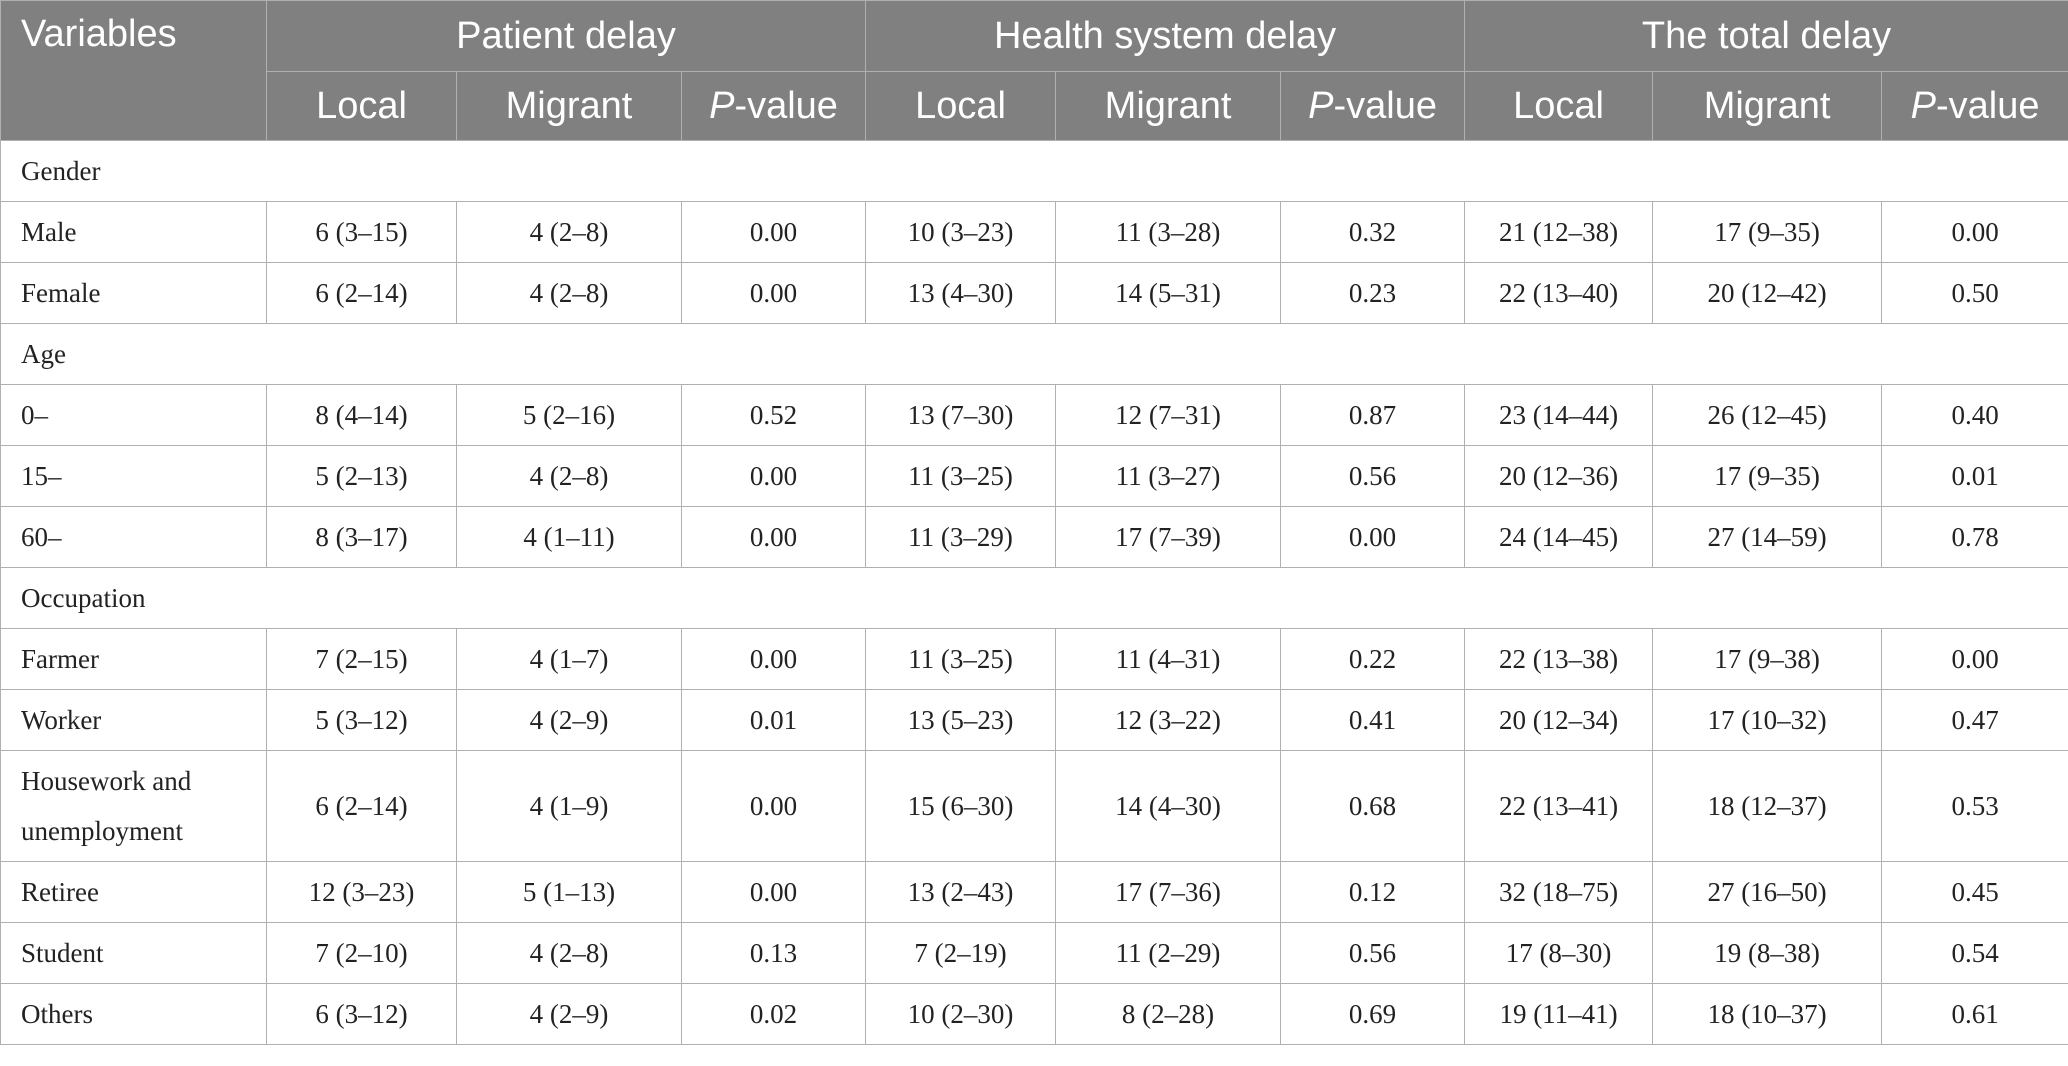 The image size is (2068, 1066). Describe the element at coordinates (1168, 537) in the screenshot. I see `health-migrant-cell: 17 (7–39)` at that location.